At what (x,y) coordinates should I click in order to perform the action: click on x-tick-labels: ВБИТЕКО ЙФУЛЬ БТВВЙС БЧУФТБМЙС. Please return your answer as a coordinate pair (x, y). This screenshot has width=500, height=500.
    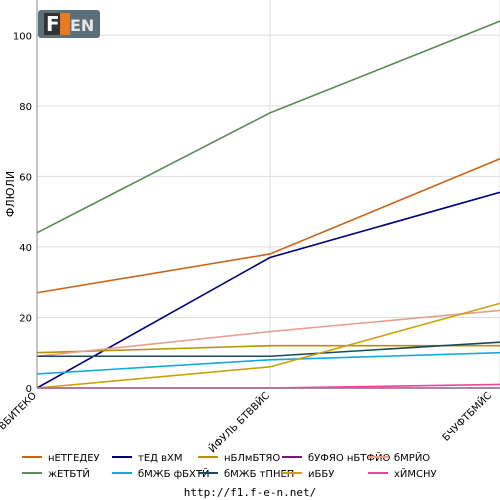
    Looking at the image, I should click on (247, 422).